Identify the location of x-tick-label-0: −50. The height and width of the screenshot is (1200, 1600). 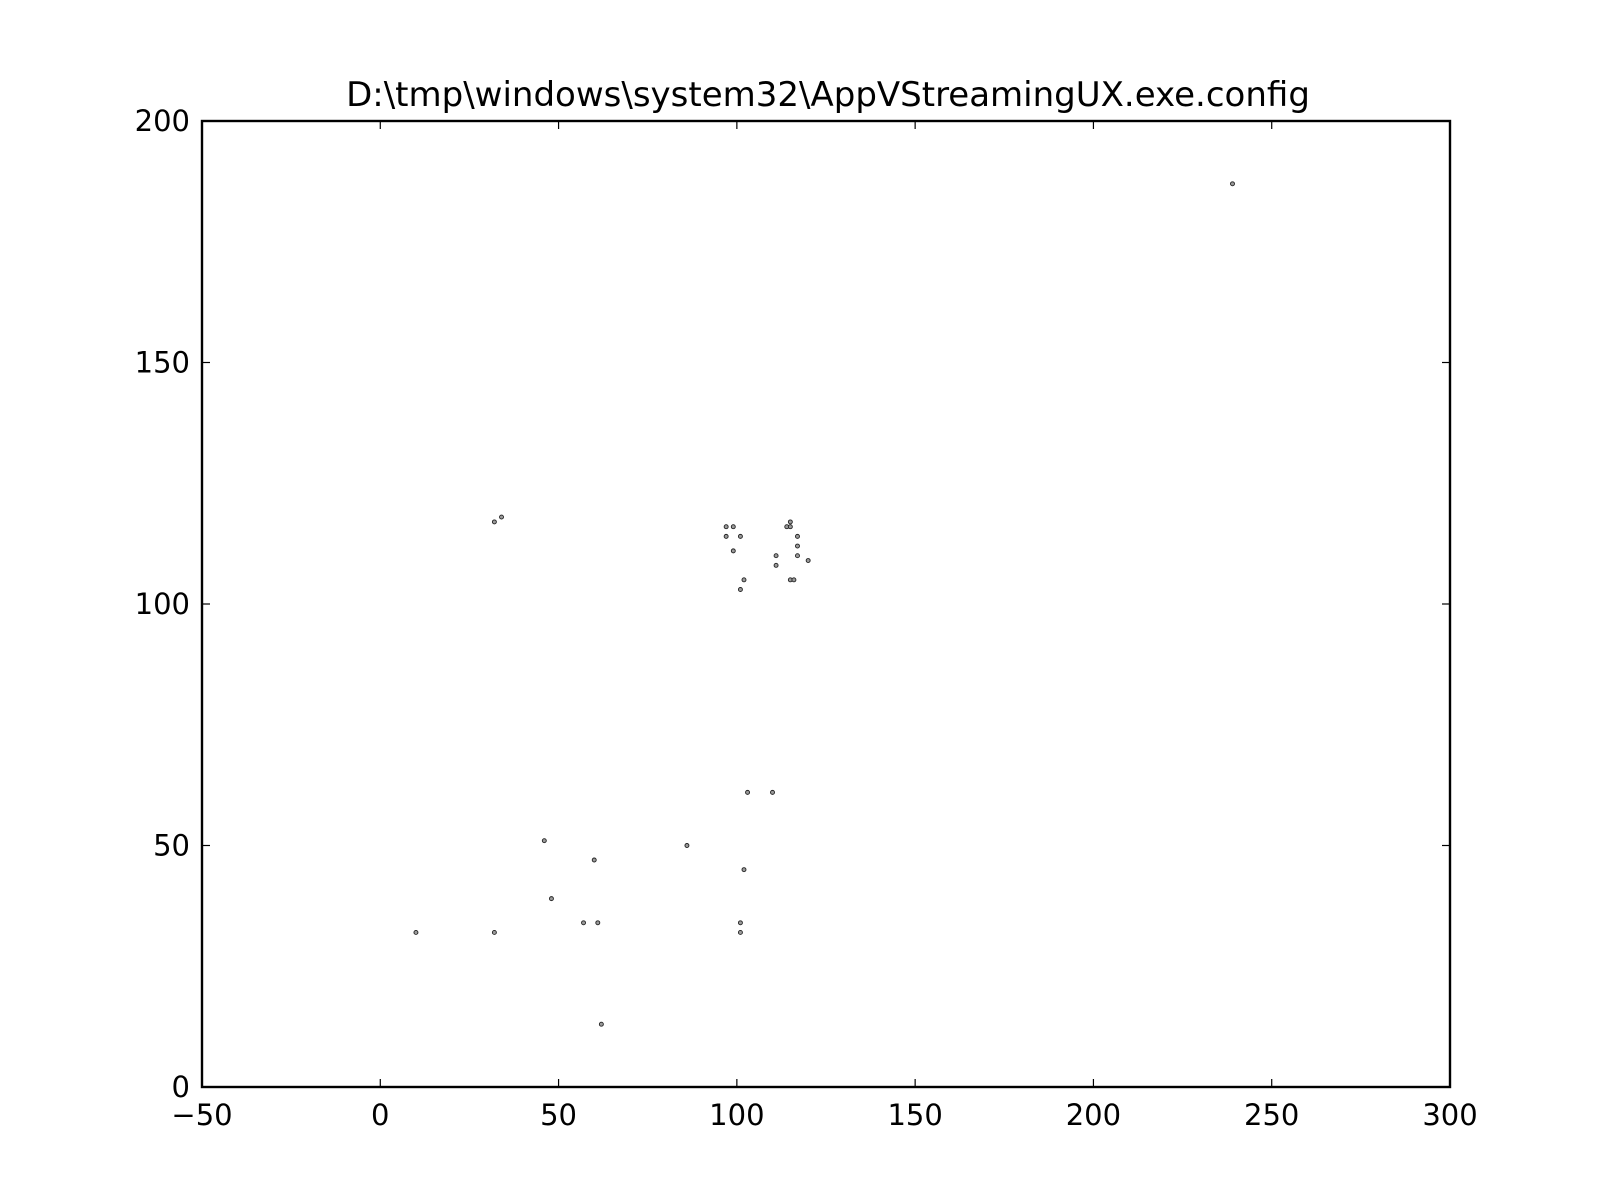
(201, 1115).